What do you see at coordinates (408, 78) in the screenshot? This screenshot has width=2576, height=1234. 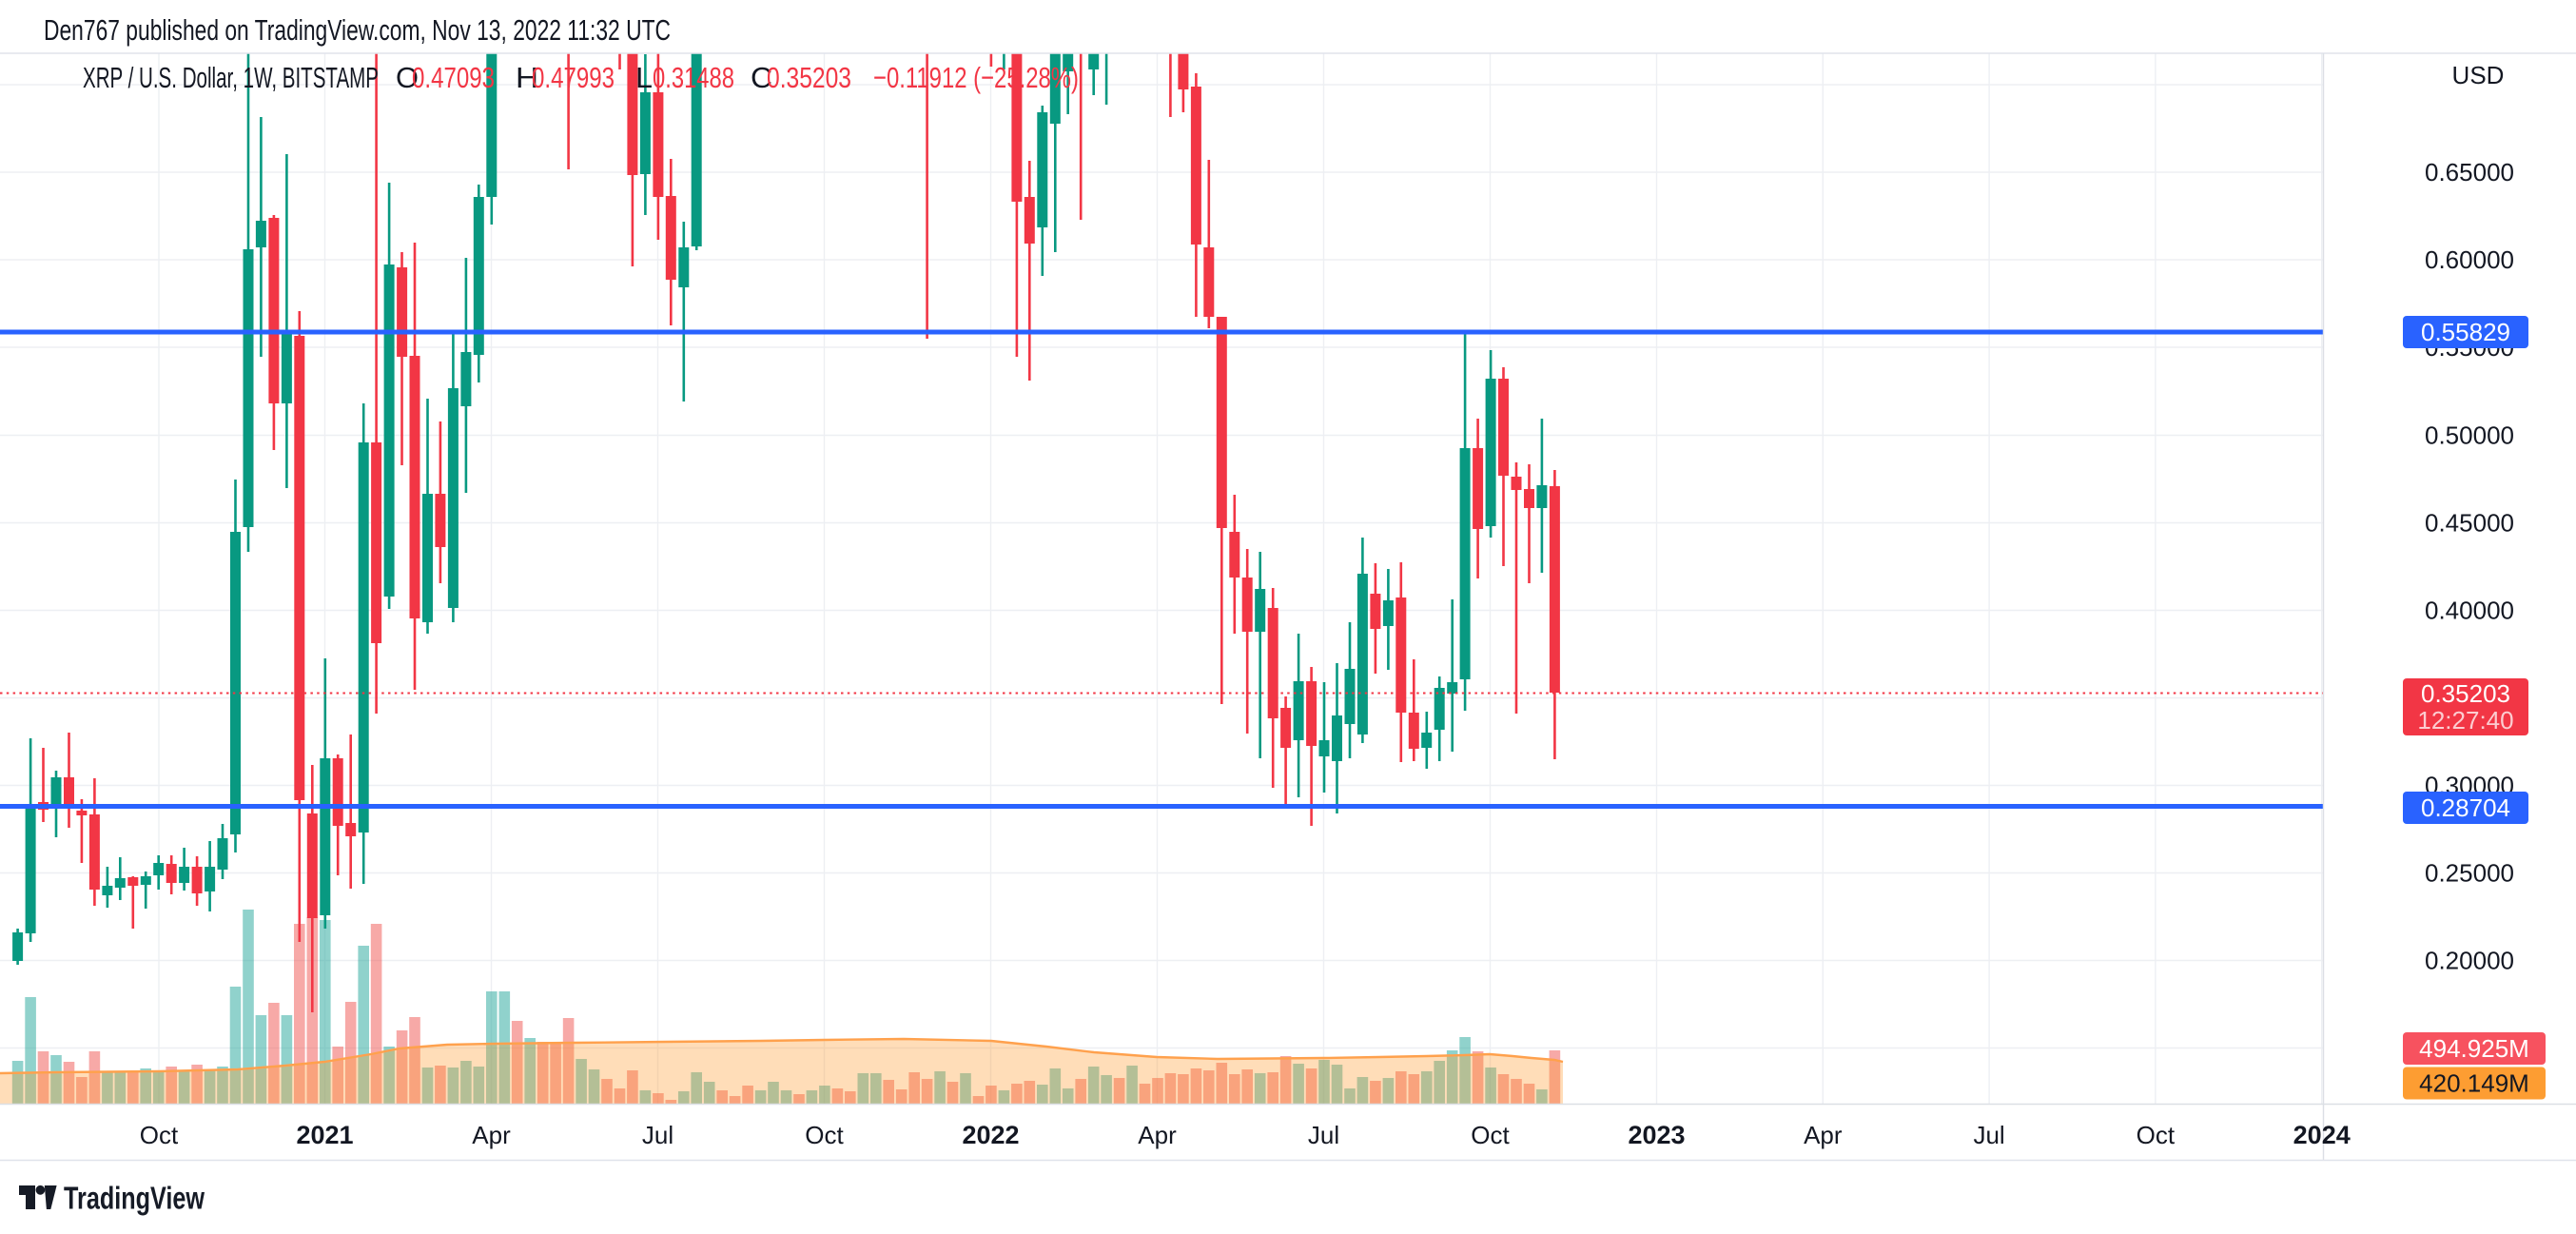 I see `svg-text: O` at bounding box center [408, 78].